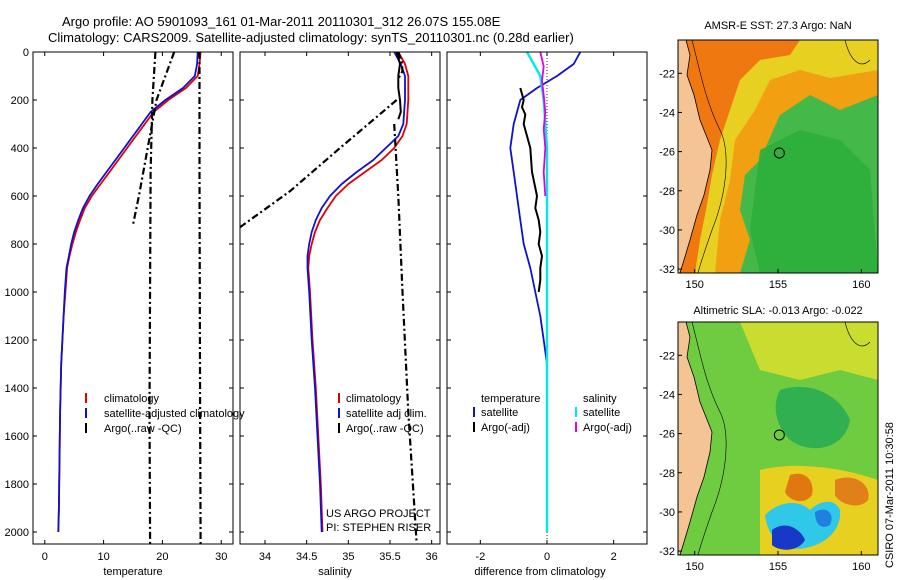 Image resolution: width=900 pixels, height=580 pixels. Describe the element at coordinates (667, 113) in the screenshot. I see `sst_map-ytick-label-1: -24` at that location.